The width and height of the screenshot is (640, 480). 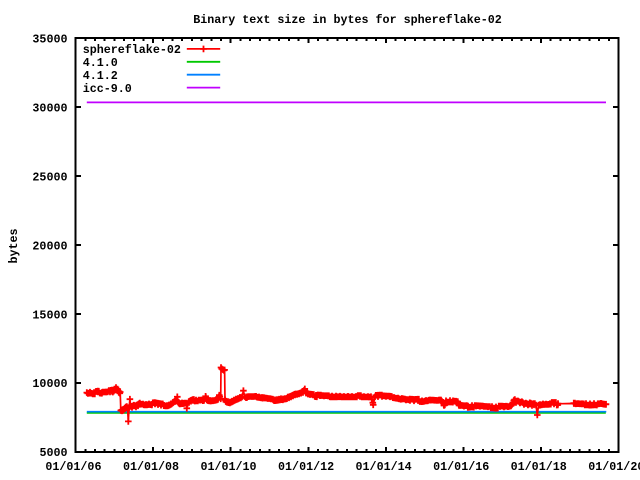 What do you see at coordinates (151, 467) in the screenshot?
I see `svg-text: 01/01/08` at bounding box center [151, 467].